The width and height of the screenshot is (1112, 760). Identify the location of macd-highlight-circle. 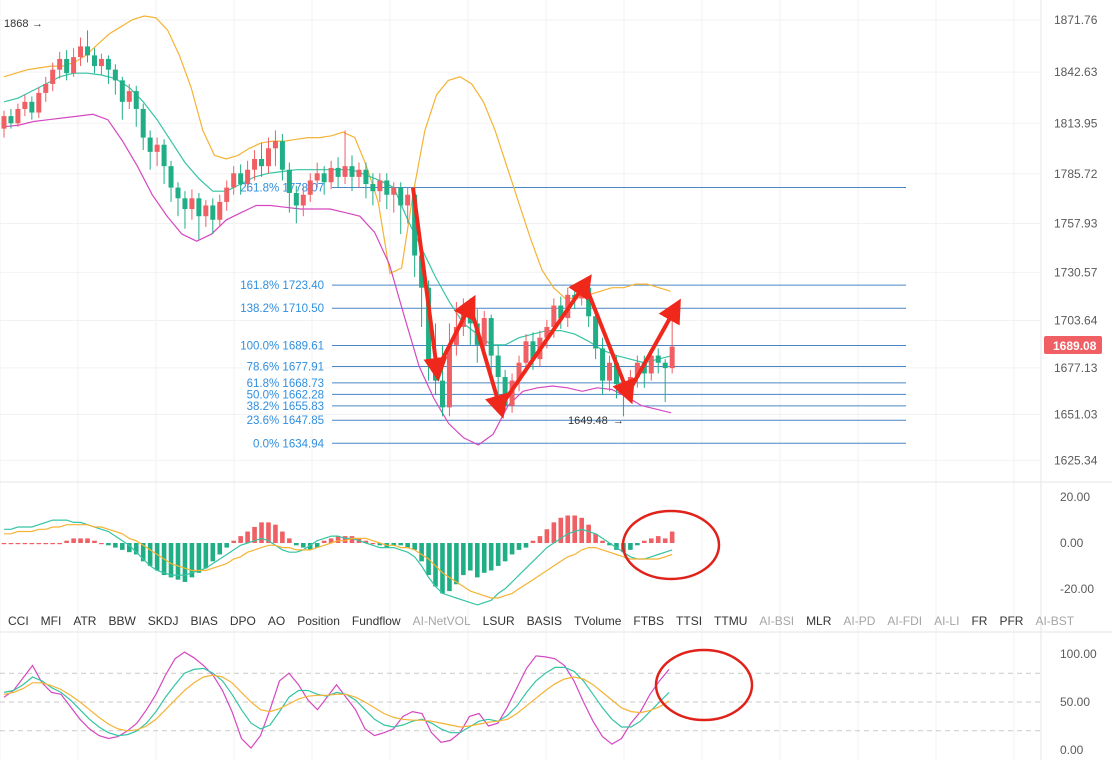
(671, 545).